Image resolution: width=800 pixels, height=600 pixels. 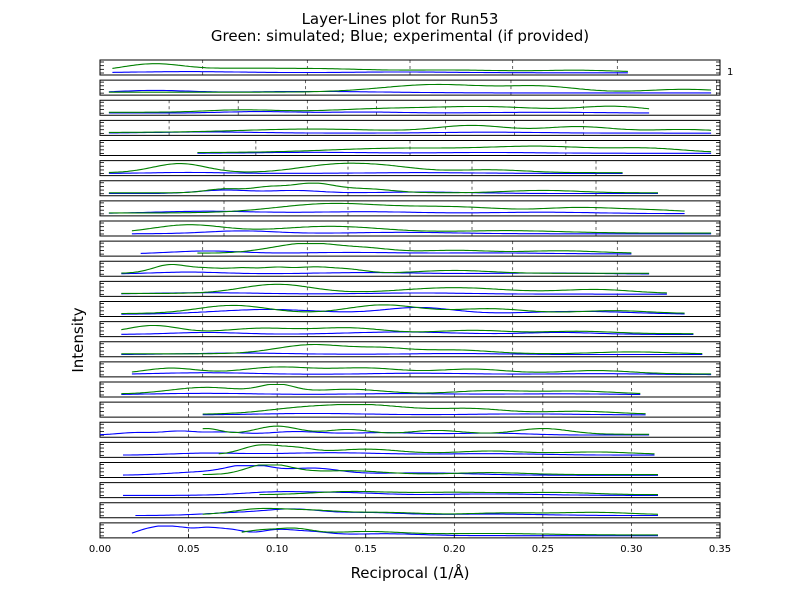 I want to click on x-tick-label: 0.35, so click(x=720, y=549).